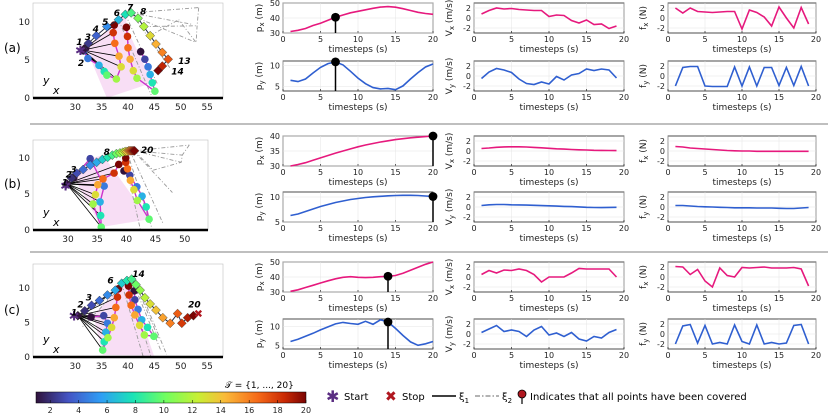 This screenshot has width=830, height=414. Describe the element at coordinates (644, 277) in the screenshot. I see `y-axis-label: fx (N)` at that location.